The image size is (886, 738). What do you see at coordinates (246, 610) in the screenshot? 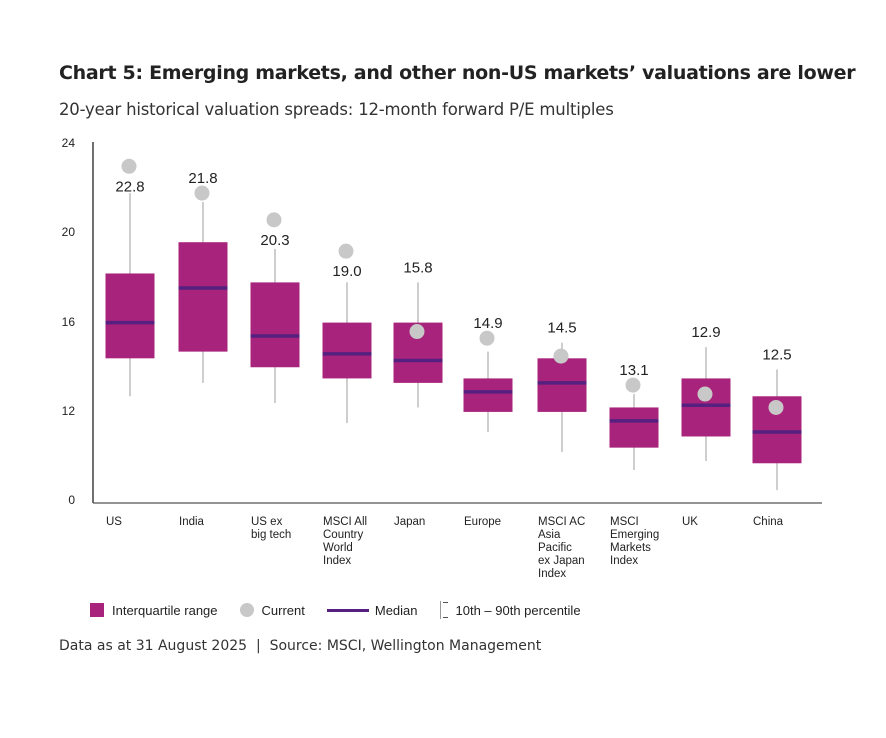
I see `current-swatch` at bounding box center [246, 610].